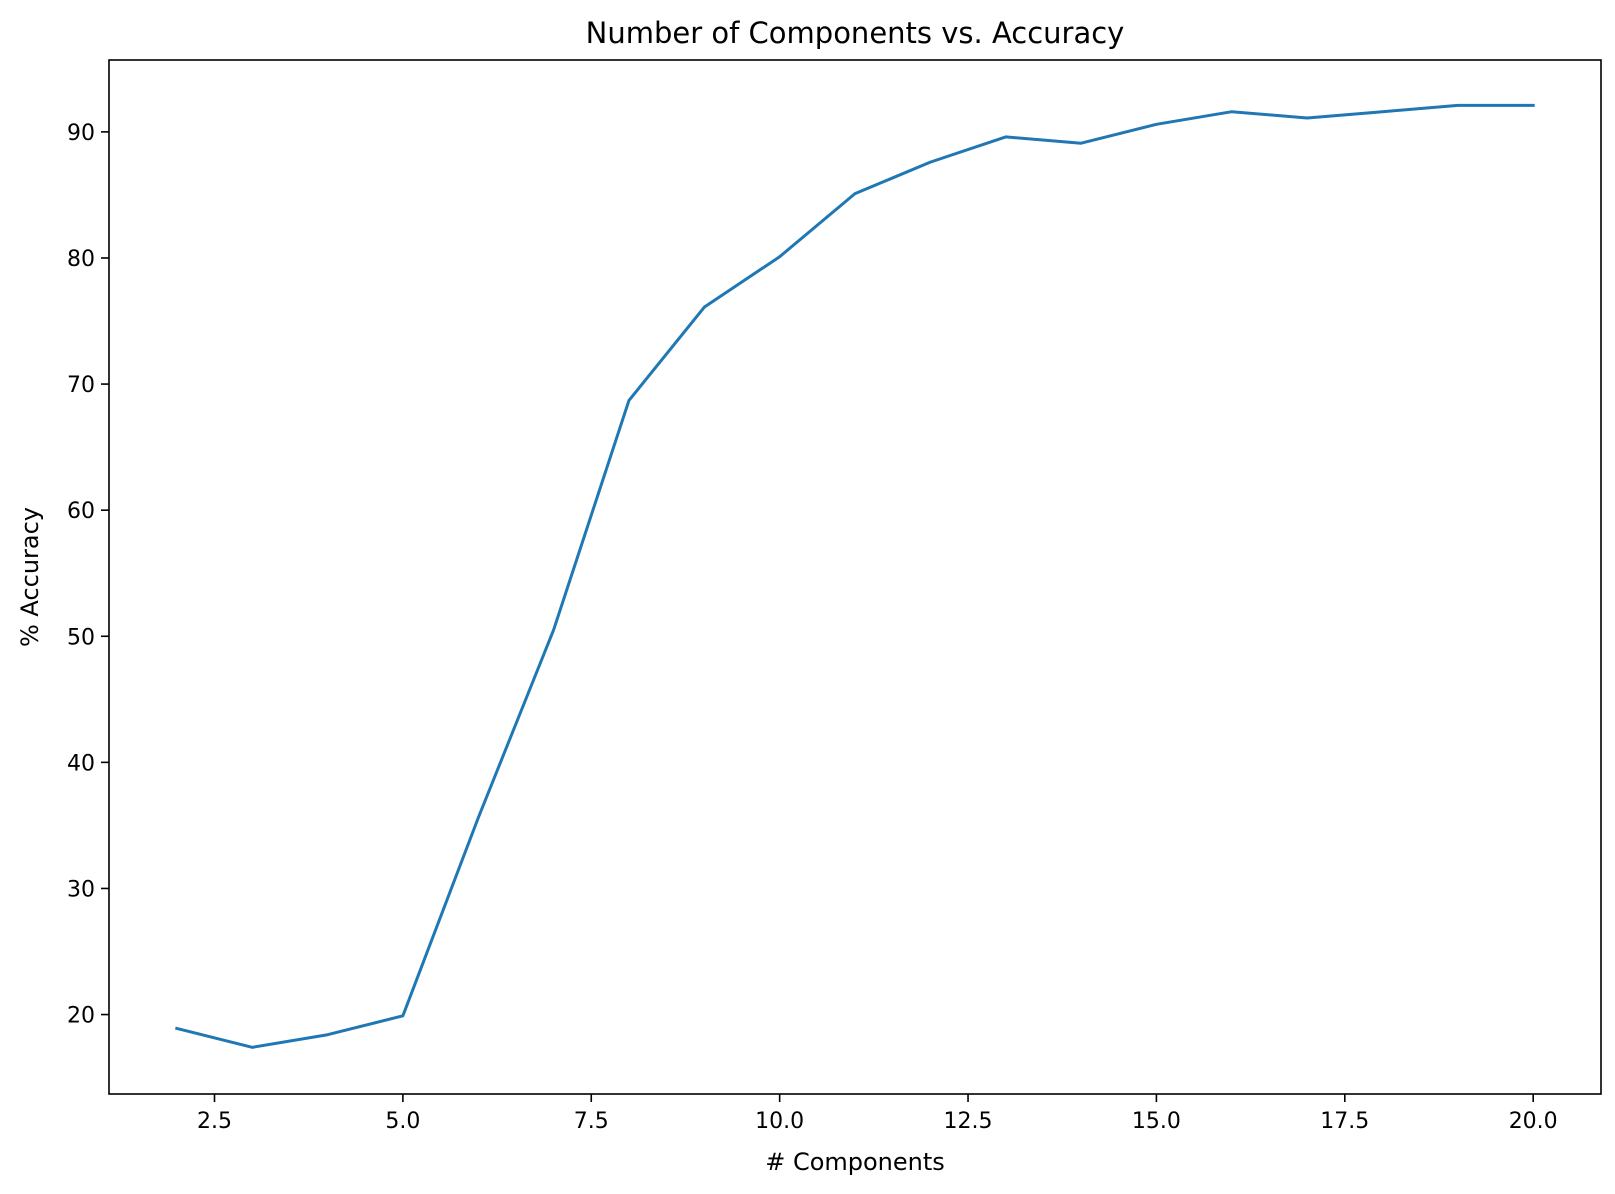 Image resolution: width=1615 pixels, height=1194 pixels. What do you see at coordinates (1156, 1121) in the screenshot?
I see `x-tick-label: 15.0` at bounding box center [1156, 1121].